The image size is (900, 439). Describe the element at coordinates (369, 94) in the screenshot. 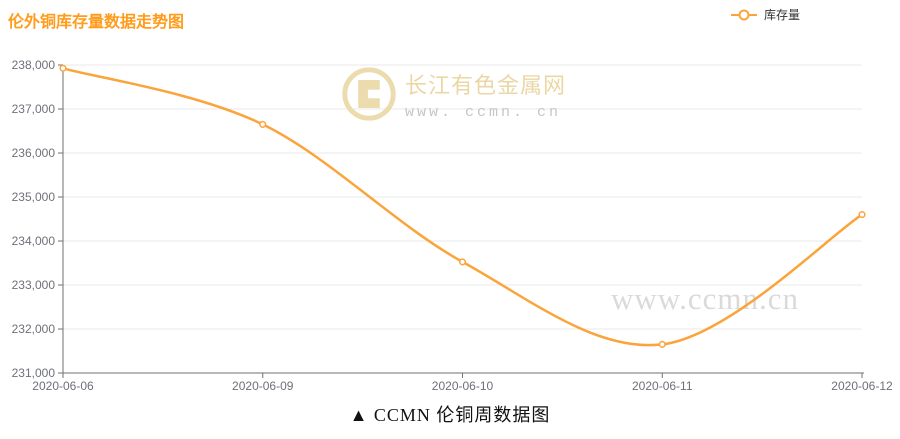

I see `ccmn-logo-icon` at that location.